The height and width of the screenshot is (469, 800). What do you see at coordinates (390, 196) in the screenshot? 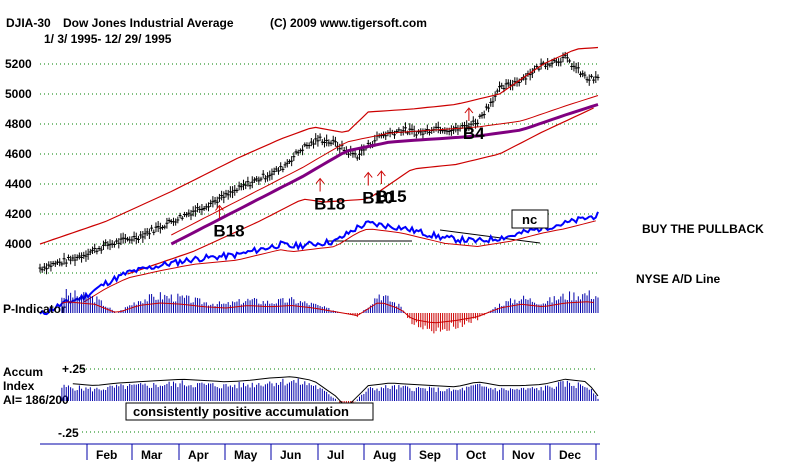
I see `signal-label: B15` at bounding box center [390, 196].